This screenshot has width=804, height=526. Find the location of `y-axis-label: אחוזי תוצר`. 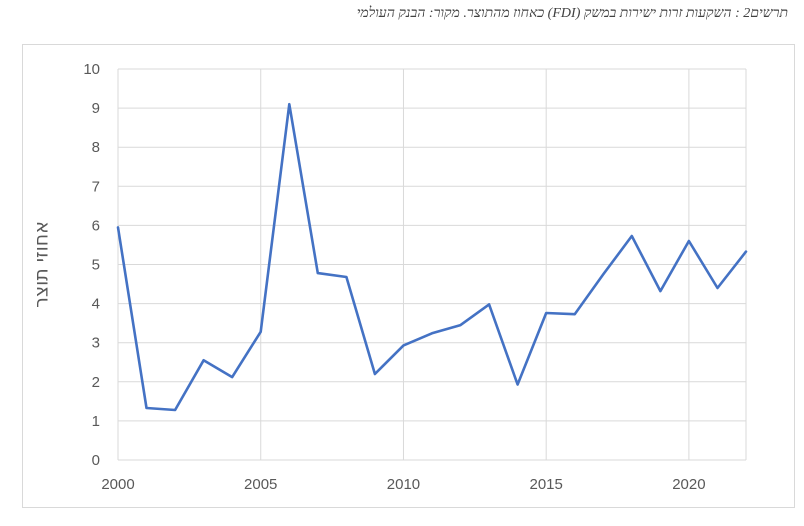

y-axis-label: אחוזי תוצר is located at coordinates (42, 264).